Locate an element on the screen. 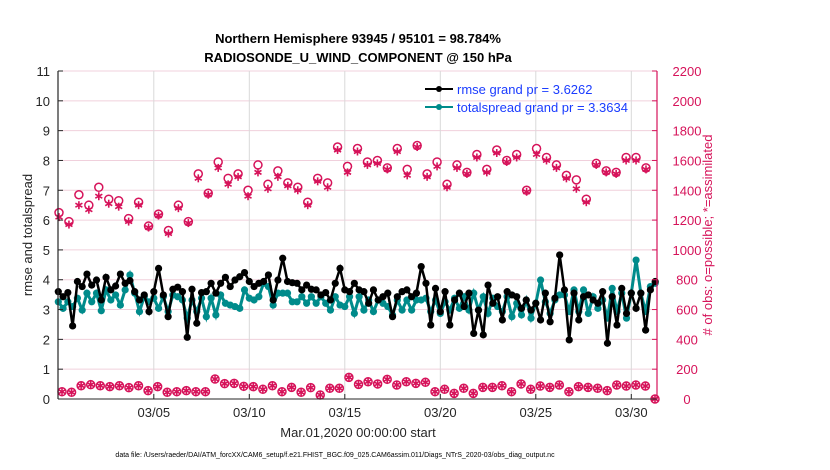  x-tick-label: 03/05 is located at coordinates (154, 412).